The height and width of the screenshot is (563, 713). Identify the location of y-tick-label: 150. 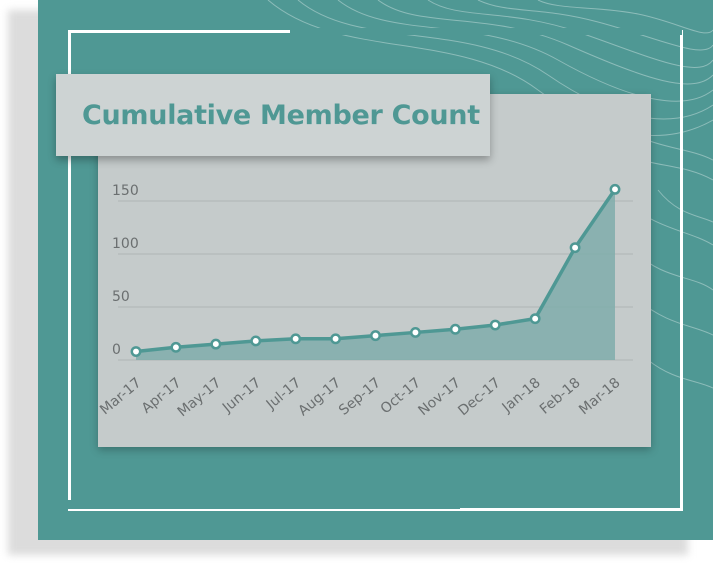
(125, 191).